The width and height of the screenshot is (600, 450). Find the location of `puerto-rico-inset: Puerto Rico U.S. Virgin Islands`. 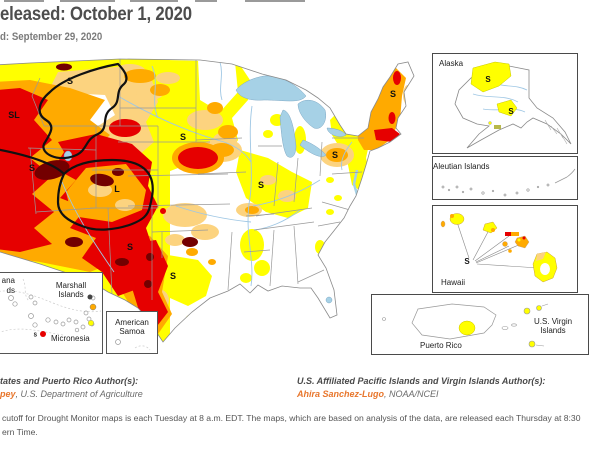

puerto-rico-inset: Puerto Rico U.S. Virgin Islands is located at coordinates (480, 324).